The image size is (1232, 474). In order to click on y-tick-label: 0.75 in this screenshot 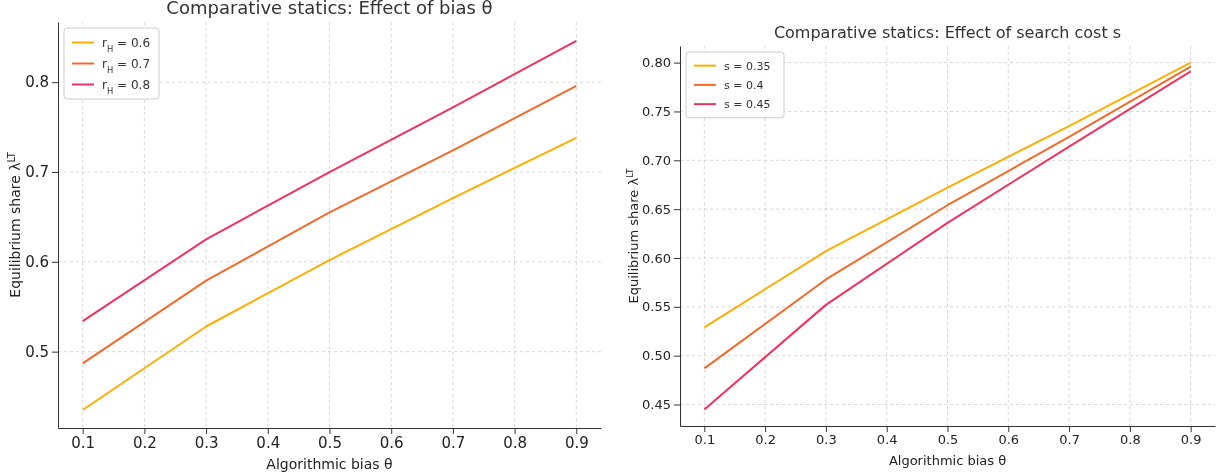, I will do `click(656, 112)`.